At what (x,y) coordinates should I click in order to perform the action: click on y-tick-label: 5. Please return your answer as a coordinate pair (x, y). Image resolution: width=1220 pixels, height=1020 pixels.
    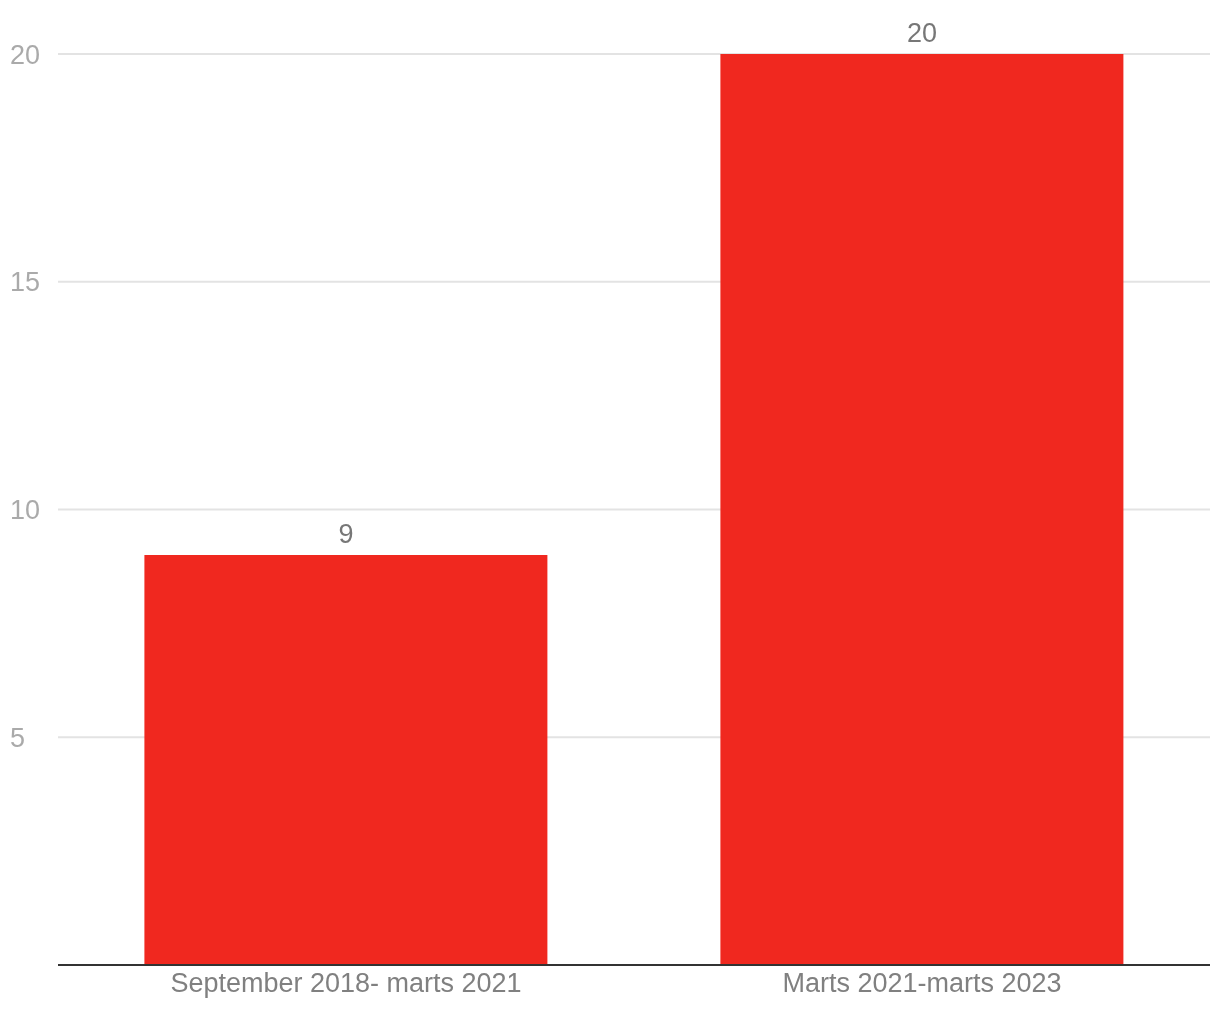
    Looking at the image, I should click on (18, 737).